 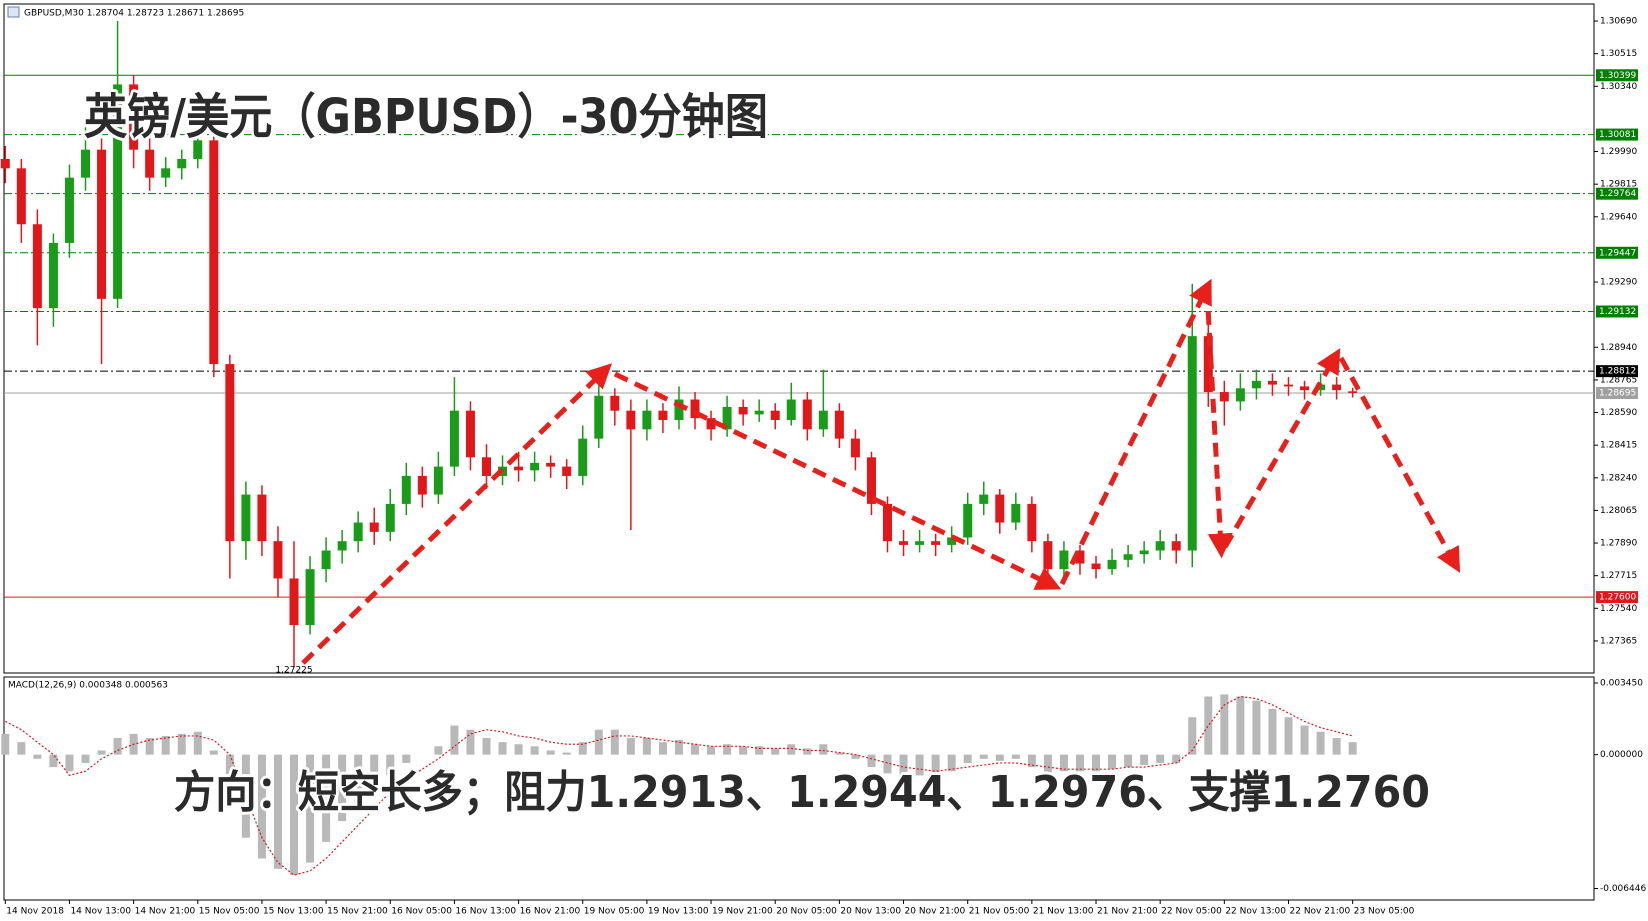 I want to click on y-tick-label: 1.29640, so click(x=1618, y=217).